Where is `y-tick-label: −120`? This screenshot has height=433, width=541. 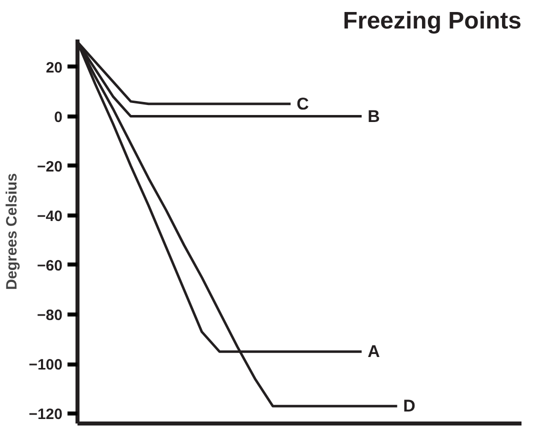
y-tick-label: −120 is located at coordinates (45, 415).